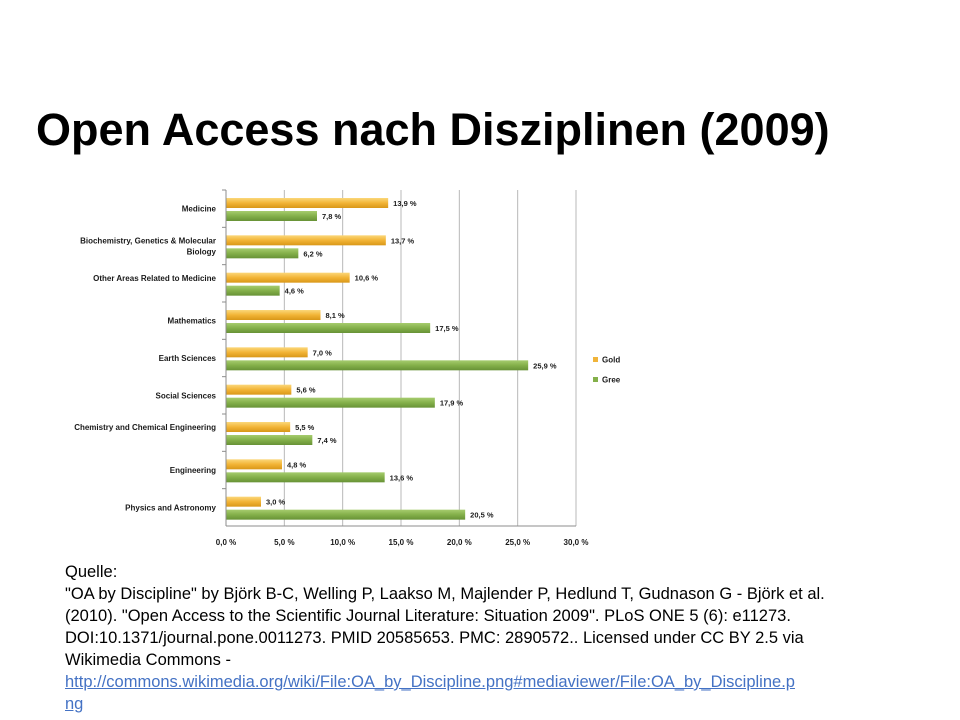 The image size is (960, 720). What do you see at coordinates (188, 358) in the screenshot?
I see `category-label: Earth Sciences` at bounding box center [188, 358].